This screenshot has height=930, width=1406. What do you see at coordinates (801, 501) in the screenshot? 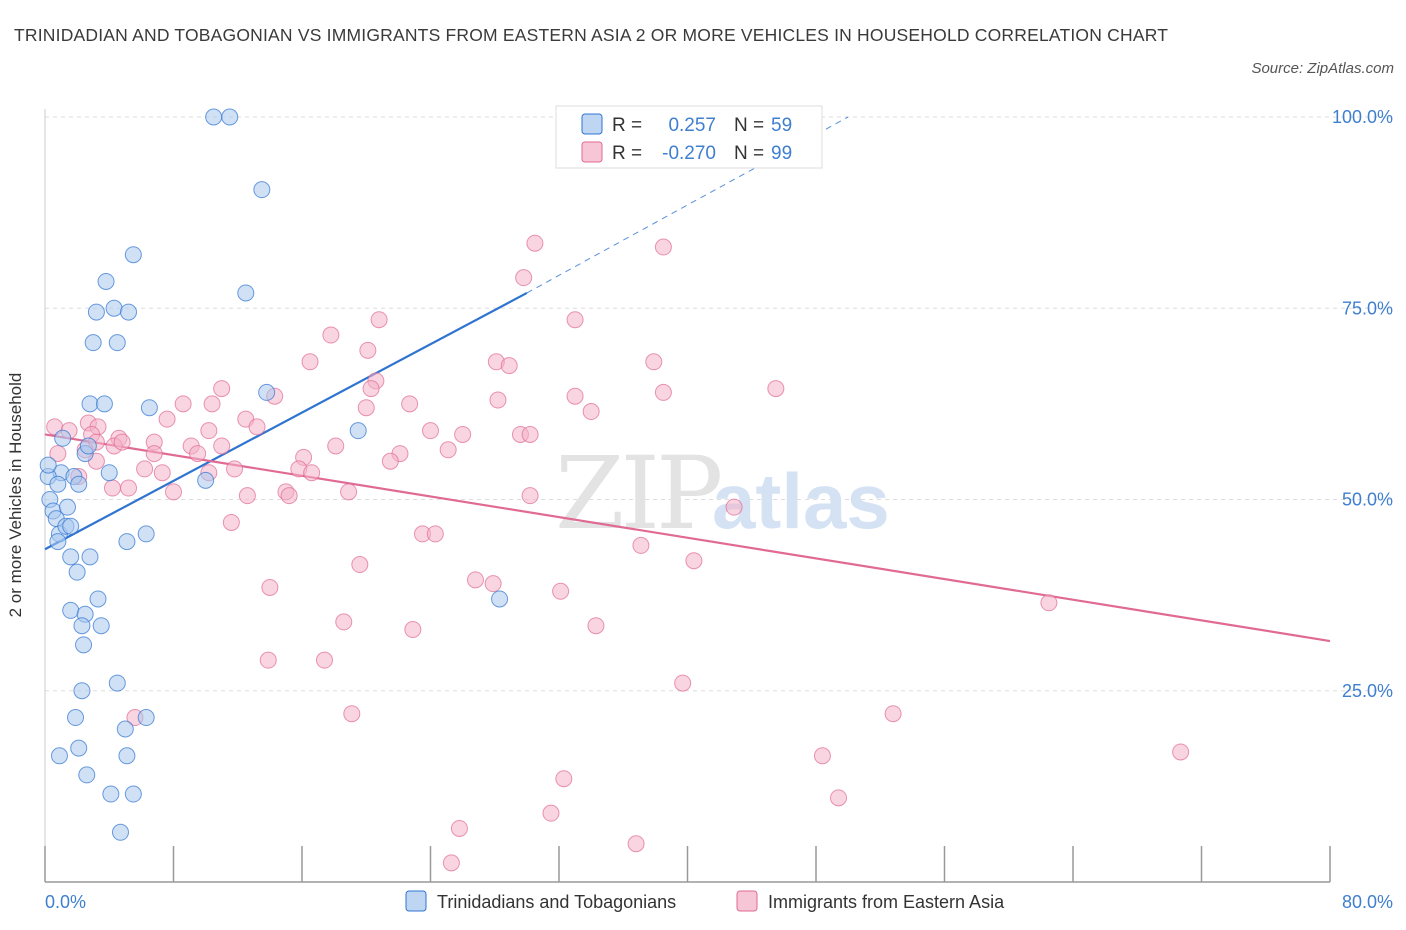
I see `watermark-atlas: atlas` at bounding box center [801, 501].